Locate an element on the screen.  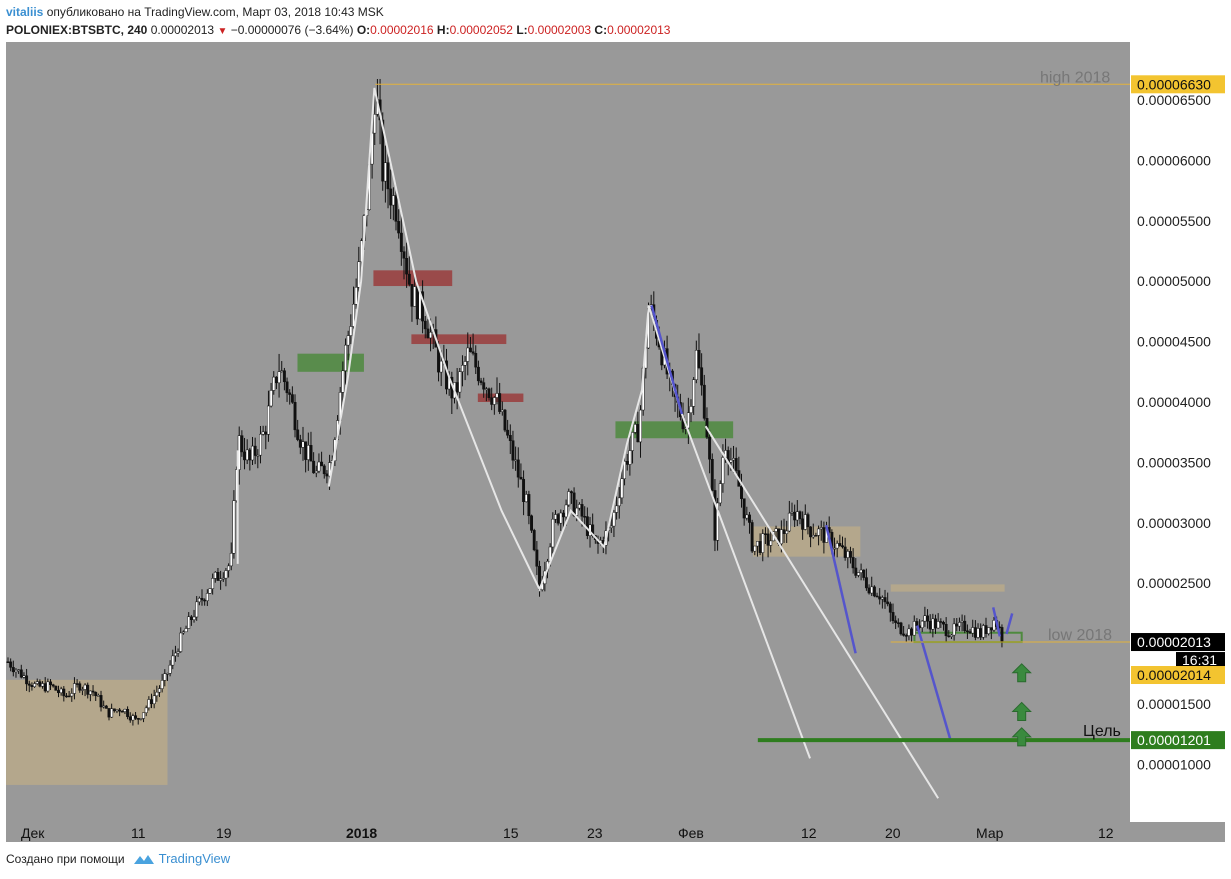
marker-price-badge-bg is located at coordinates (1178, 675).